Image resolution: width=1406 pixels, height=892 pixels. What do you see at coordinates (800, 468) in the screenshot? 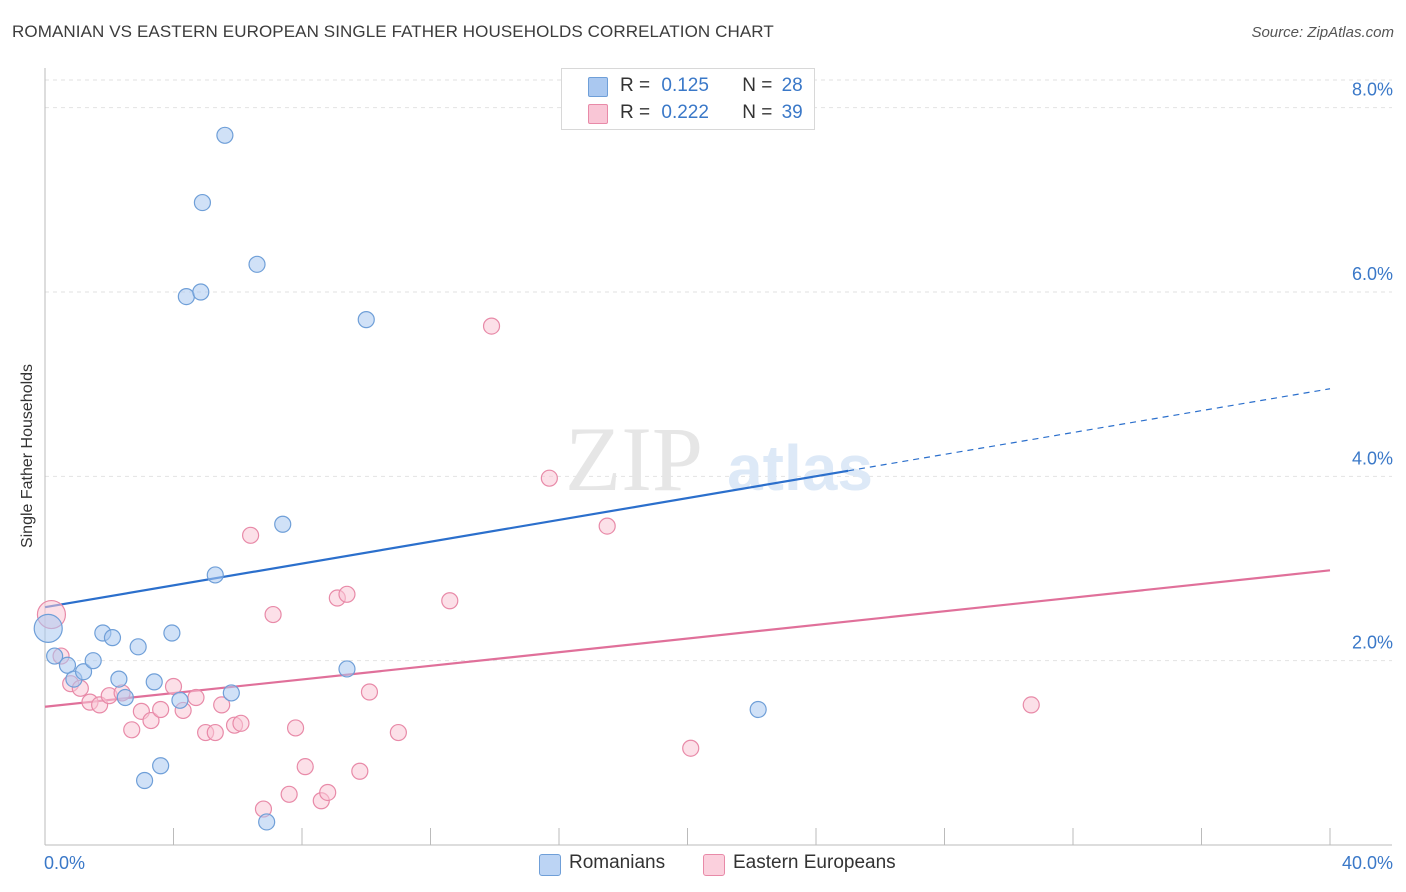
I see `watermark-atlas: atlas` at bounding box center [800, 468].